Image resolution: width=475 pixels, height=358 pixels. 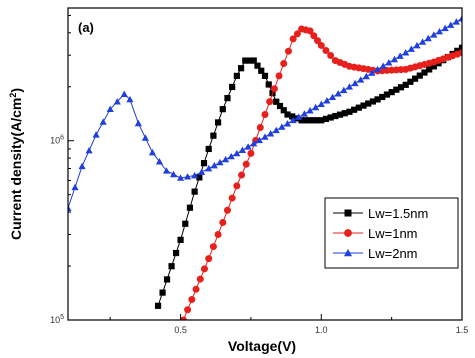 I want to click on legend: Lw=1.5nm Lw=1nm Lw=2nm, so click(x=391, y=233).